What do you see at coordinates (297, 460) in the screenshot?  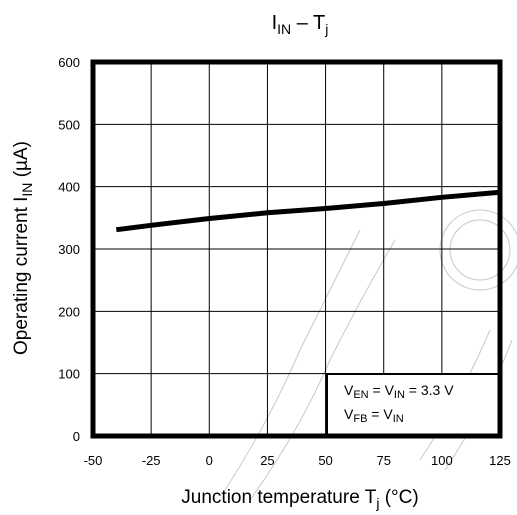 I see `x-tick-labels: -50 -25 0 25 50 75 100 125` at bounding box center [297, 460].